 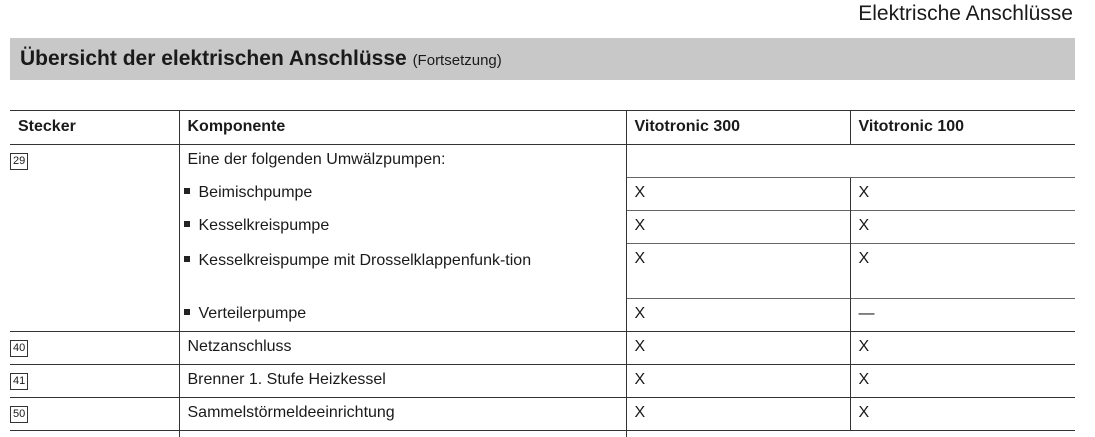 I want to click on header-vitotronic-300: Vitotronic 300, so click(x=738, y=128).